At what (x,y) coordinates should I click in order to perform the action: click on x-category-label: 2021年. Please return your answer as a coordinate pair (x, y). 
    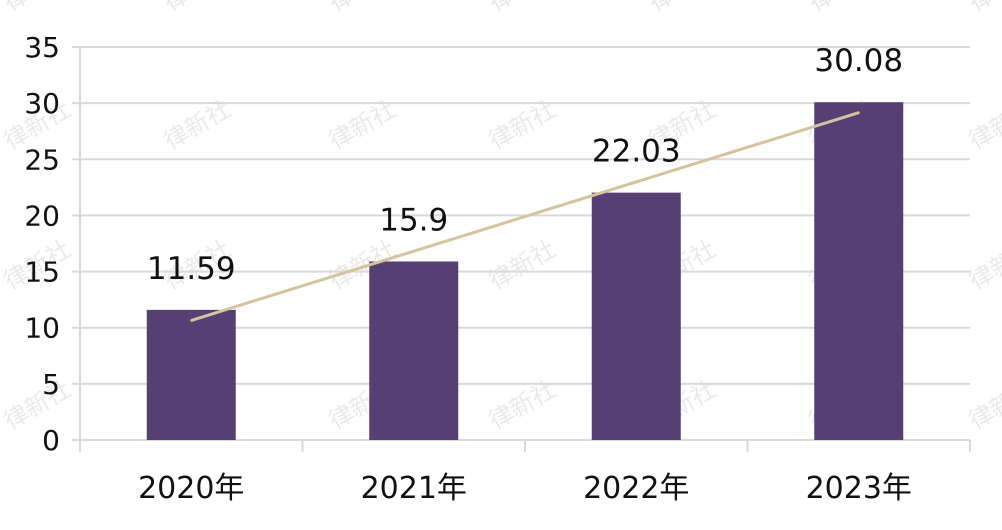
    Looking at the image, I should click on (414, 488).